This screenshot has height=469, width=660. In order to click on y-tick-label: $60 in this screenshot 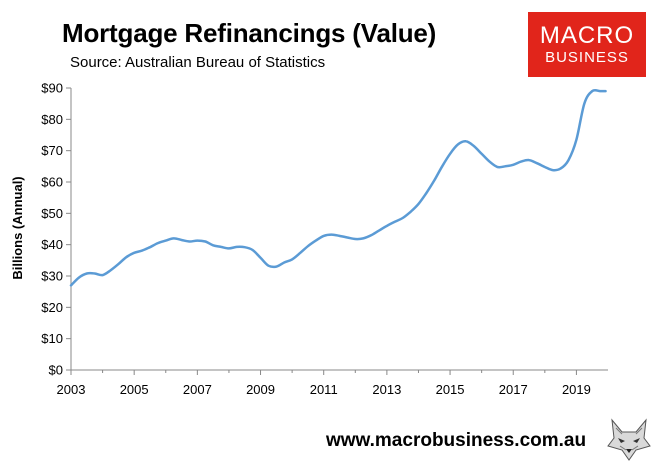, I will do `click(52, 182)`.